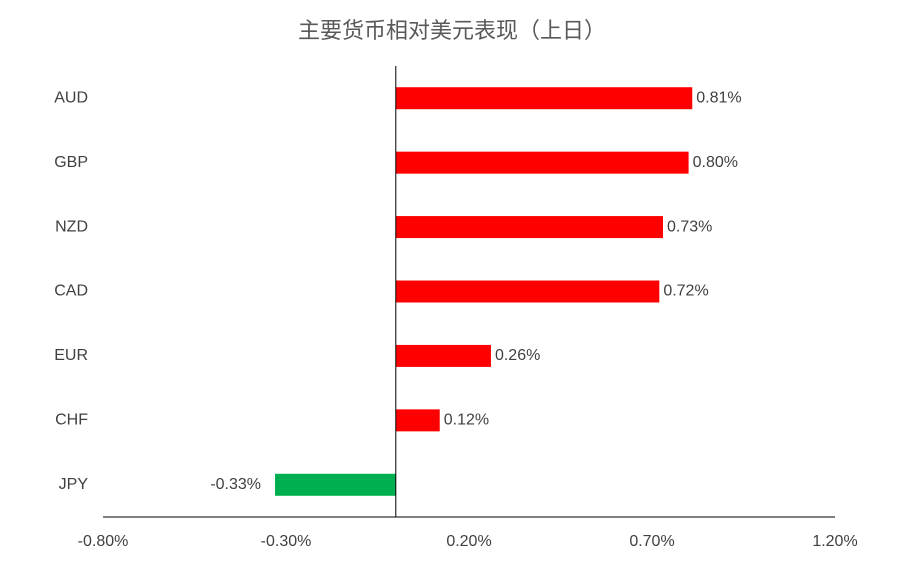  Describe the element at coordinates (651, 541) in the screenshot. I see `x-tick-label: 0.70%` at that location.